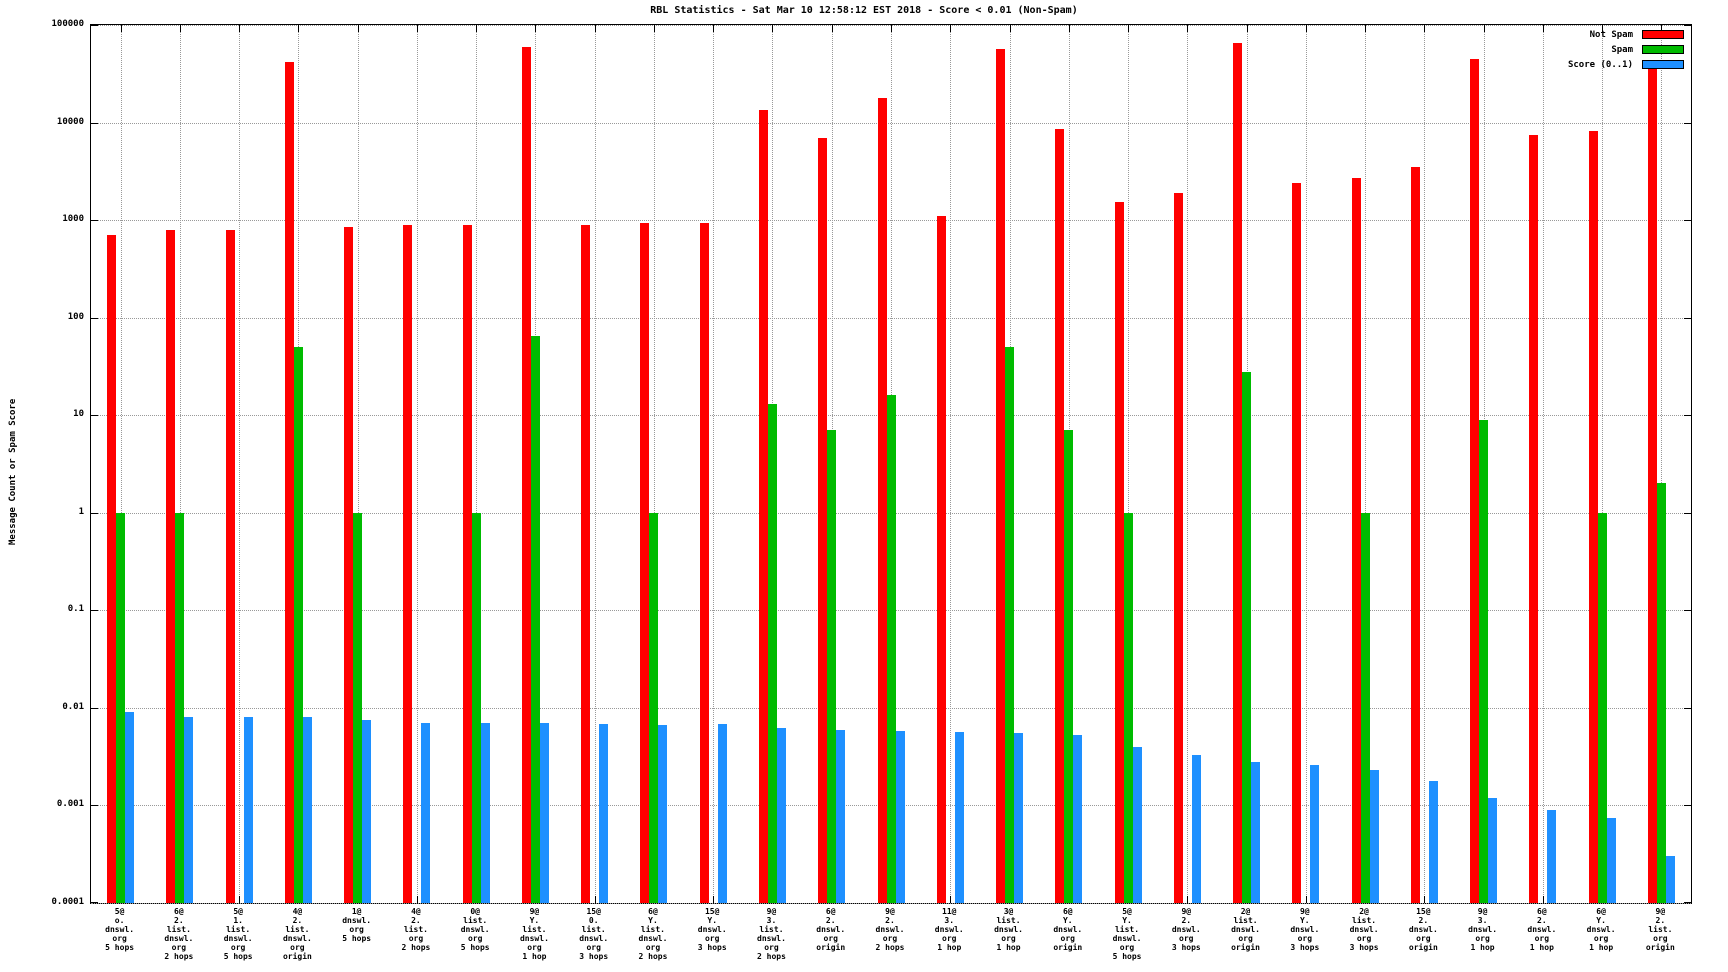 The image size is (1728, 972). Describe the element at coordinates (1626, 64) in the screenshot. I see `legend-item: Score (0..1)` at that location.